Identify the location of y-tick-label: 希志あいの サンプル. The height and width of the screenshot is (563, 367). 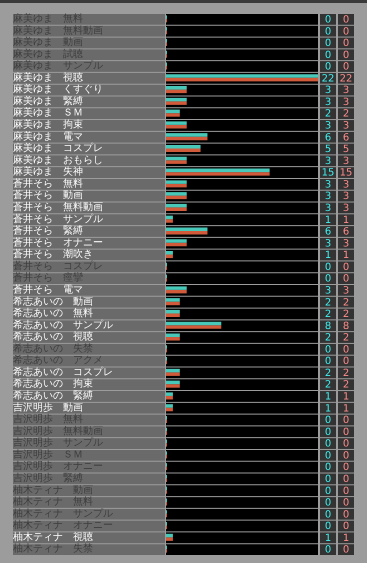
(63, 324).